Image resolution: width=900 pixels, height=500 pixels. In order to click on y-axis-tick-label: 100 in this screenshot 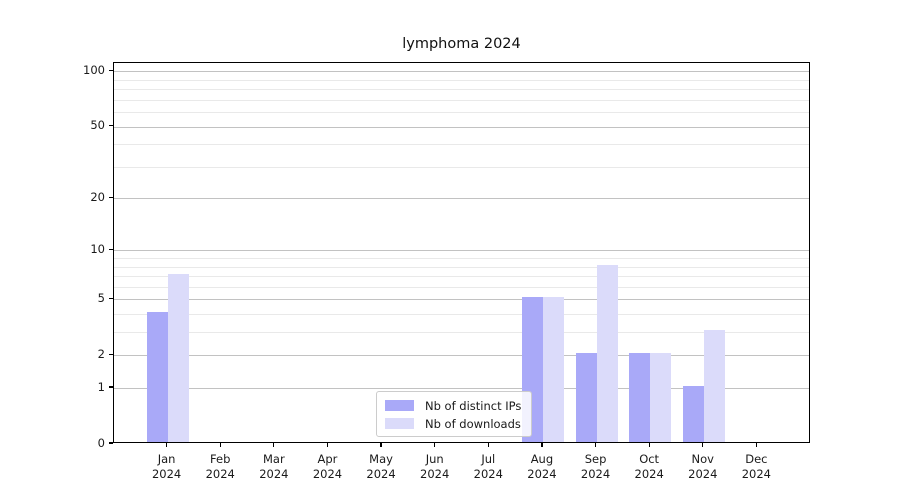, I will do `click(94, 69)`.